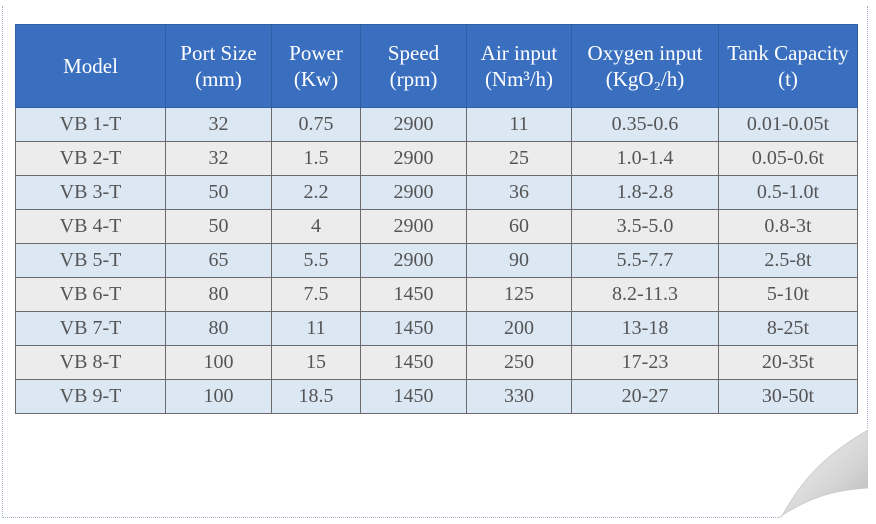  I want to click on table-row: VB 3-T 50 2.2 2900 36 1.8-2.8 0.5-1.0t, so click(436, 192).